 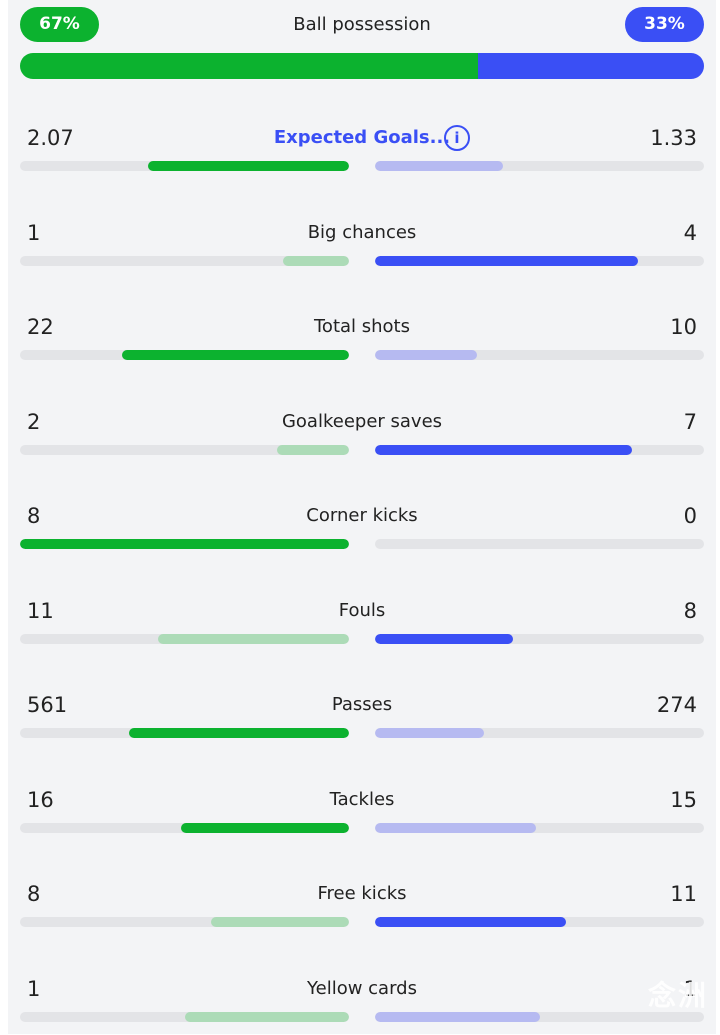 I want to click on stat-label: Free kicks, so click(x=362, y=894).